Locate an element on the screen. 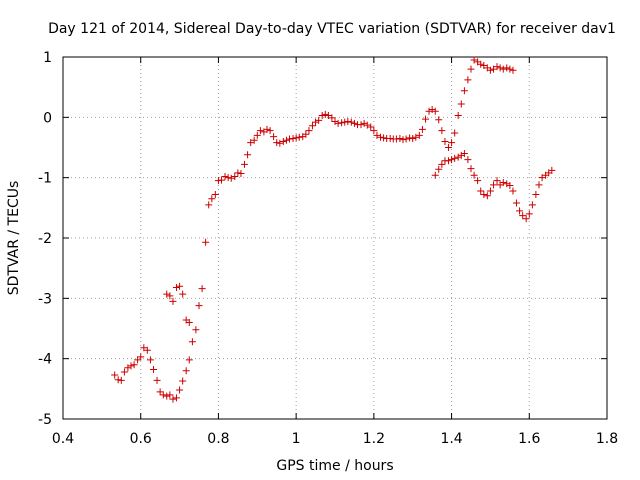 The image size is (640, 480). y-tick-label: 1 is located at coordinates (47, 58).